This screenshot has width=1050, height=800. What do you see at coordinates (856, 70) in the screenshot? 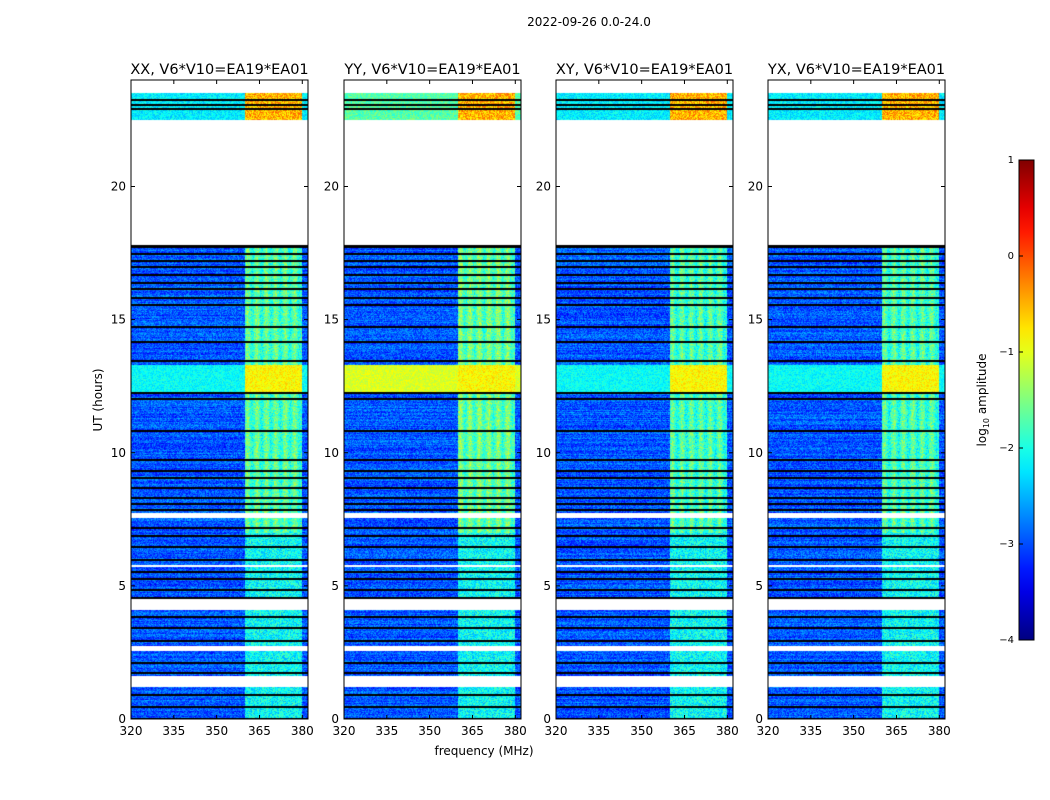
I see `panel-title: YX, V6*V10=EA19*EA01` at bounding box center [856, 70].